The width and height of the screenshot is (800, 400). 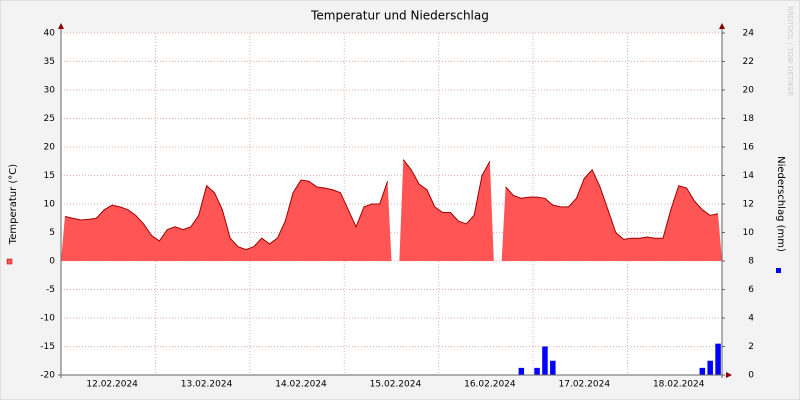 What do you see at coordinates (207, 385) in the screenshot?
I see `x-tick-label: 13.02.2024` at bounding box center [207, 385].